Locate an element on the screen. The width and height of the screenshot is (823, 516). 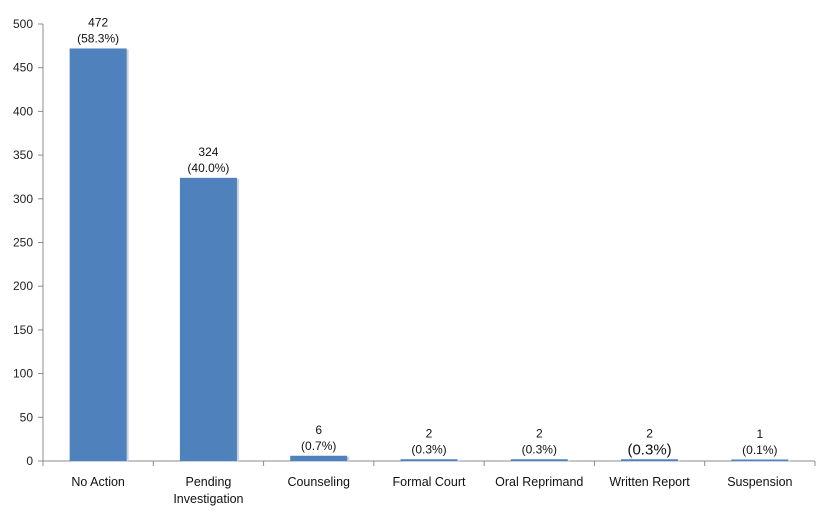
data-label-value: 324 is located at coordinates (208, 152).